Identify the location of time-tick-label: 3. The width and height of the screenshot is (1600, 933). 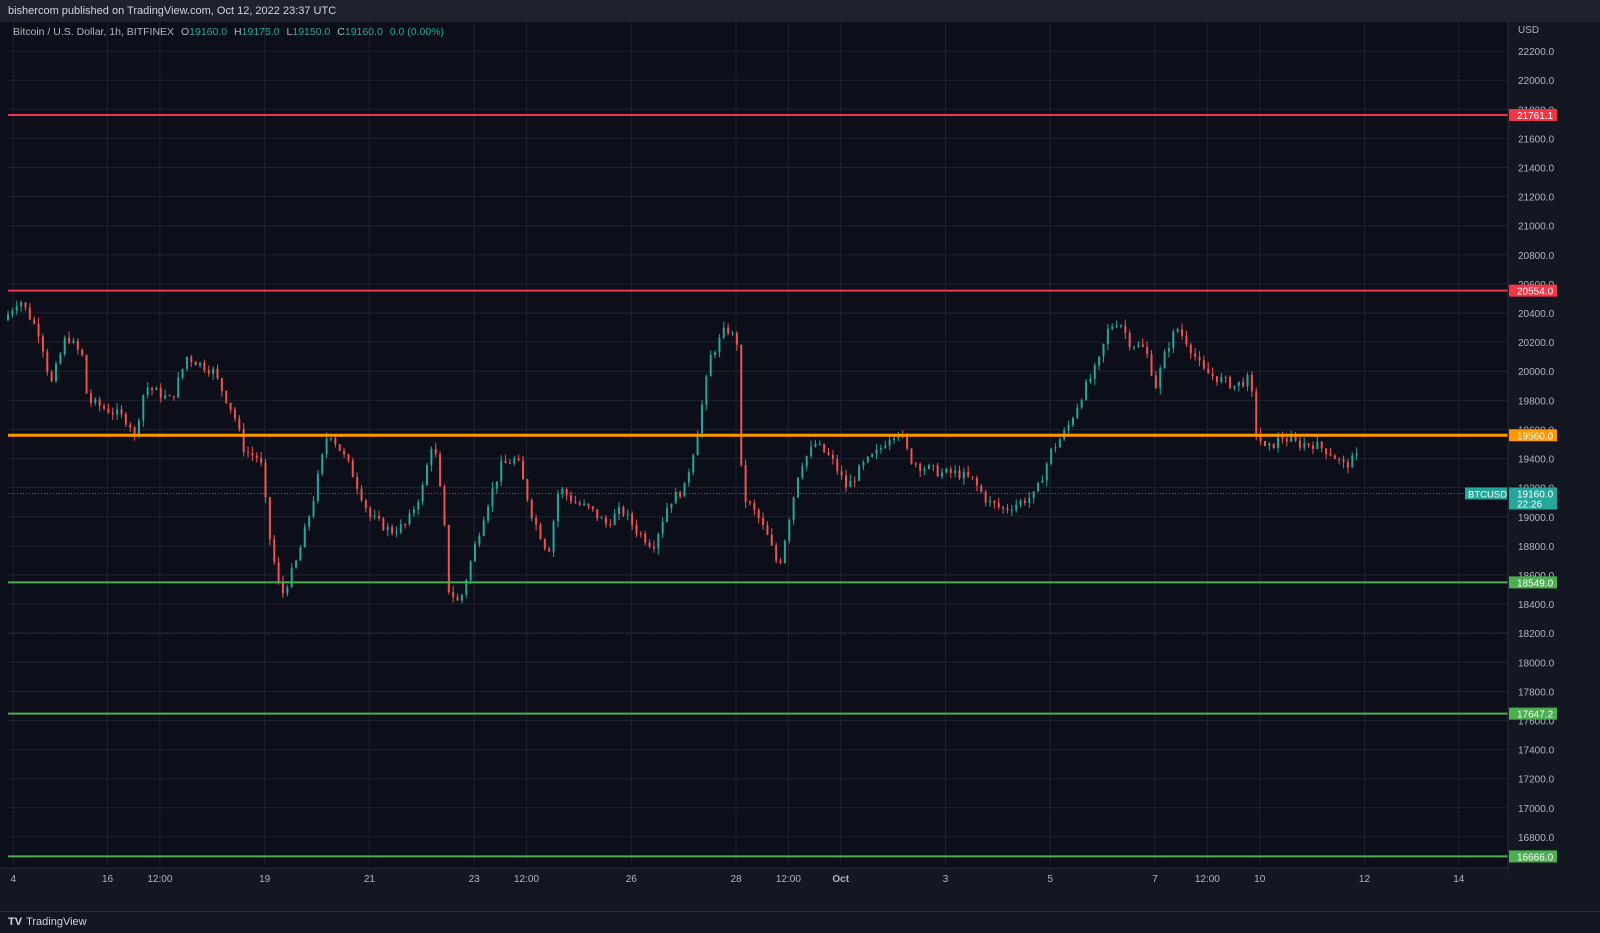
(946, 879).